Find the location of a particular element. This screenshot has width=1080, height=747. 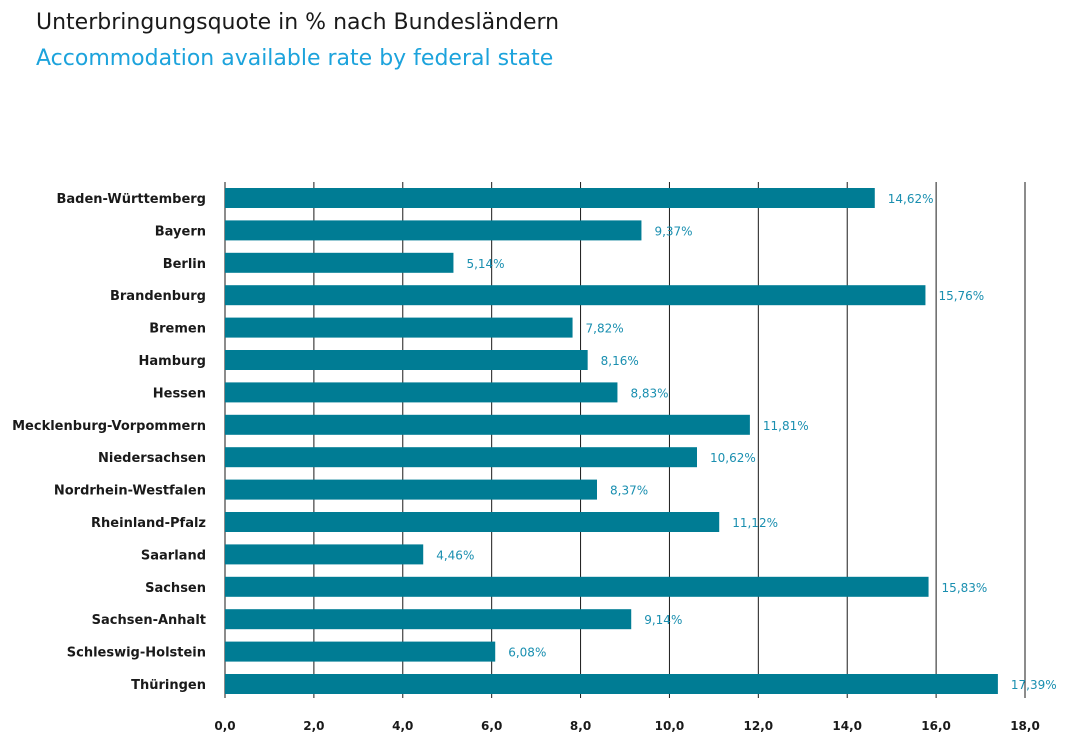

value-label: 11,81% is located at coordinates (786, 426).